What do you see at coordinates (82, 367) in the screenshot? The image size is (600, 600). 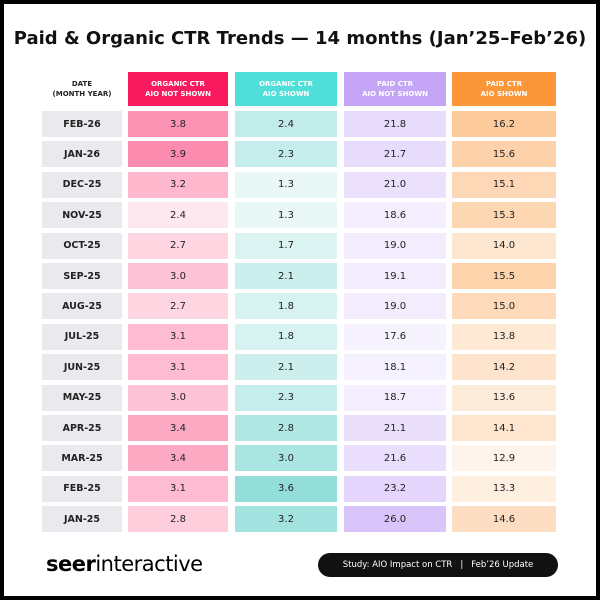 I see `date-cell: JUN-25` at bounding box center [82, 367].